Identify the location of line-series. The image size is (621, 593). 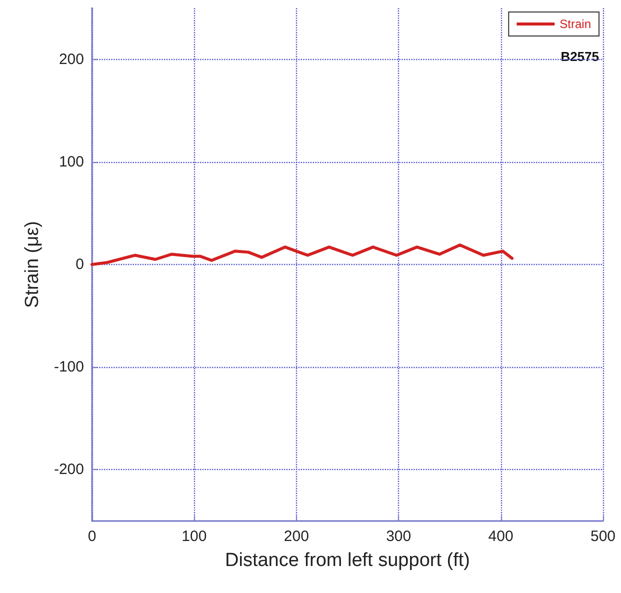
(302, 255).